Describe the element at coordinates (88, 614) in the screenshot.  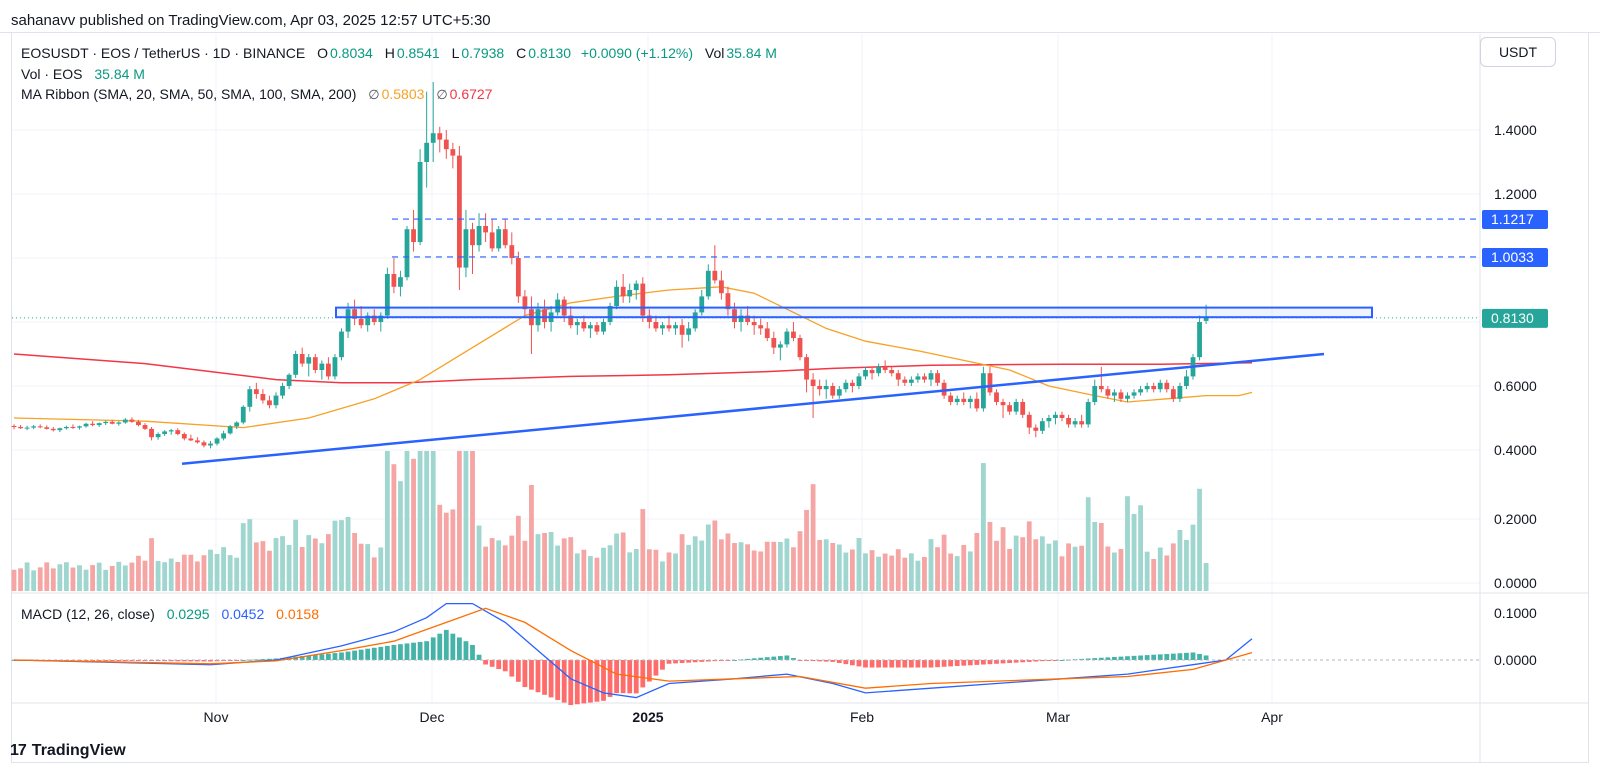
I see `macd-label: MACD (12, 26, close)` at that location.